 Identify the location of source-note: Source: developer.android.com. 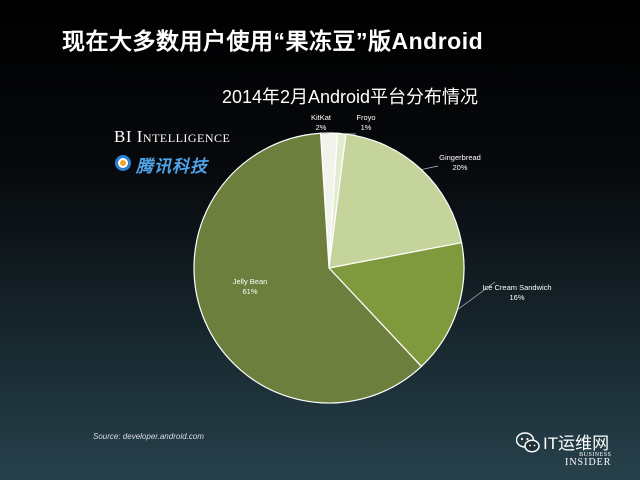
(148, 436).